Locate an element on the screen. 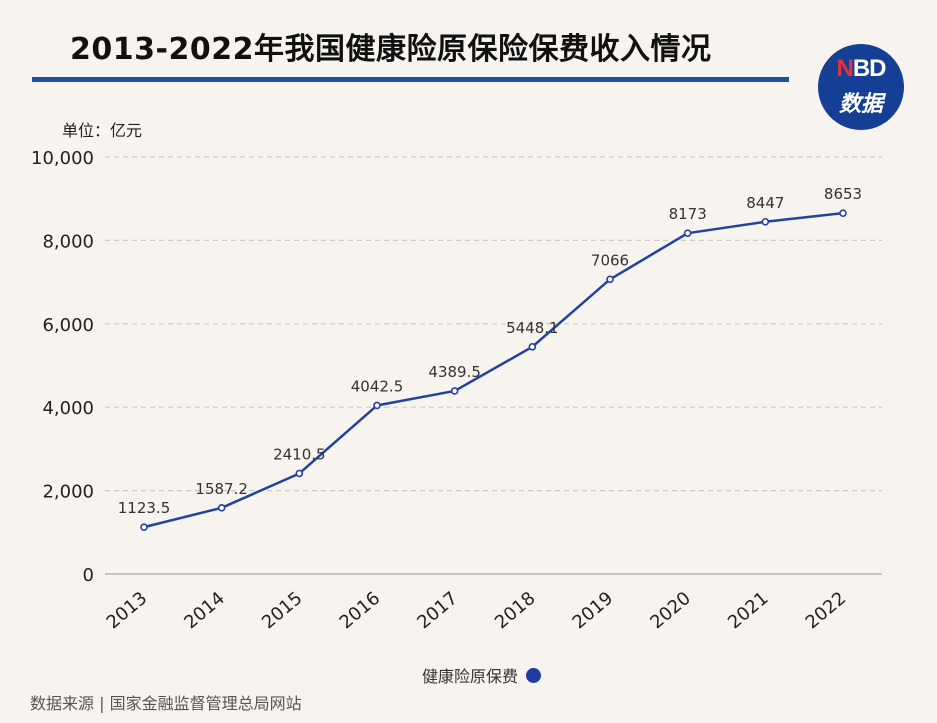 This screenshot has height=723, width=937. title-underline is located at coordinates (410, 79).